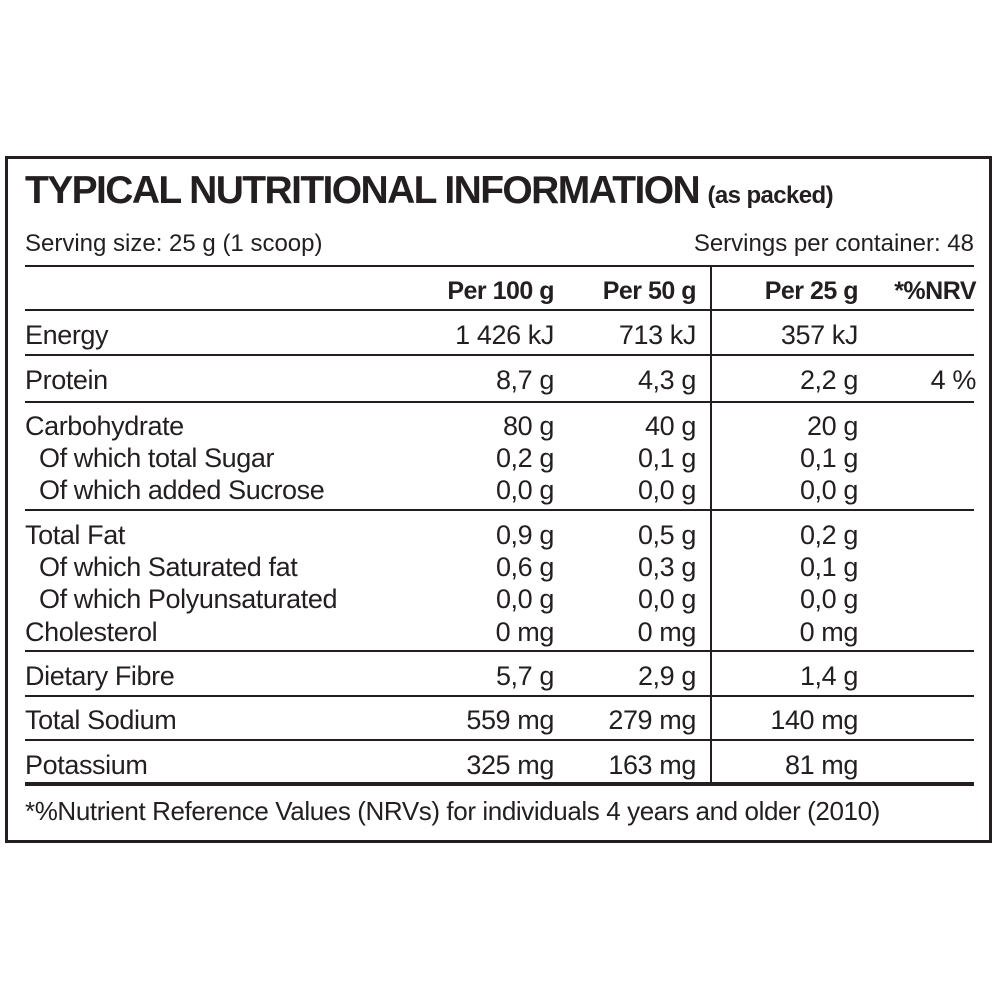  I want to click on total-sodium-per-100g: 559 mg, so click(510, 720).